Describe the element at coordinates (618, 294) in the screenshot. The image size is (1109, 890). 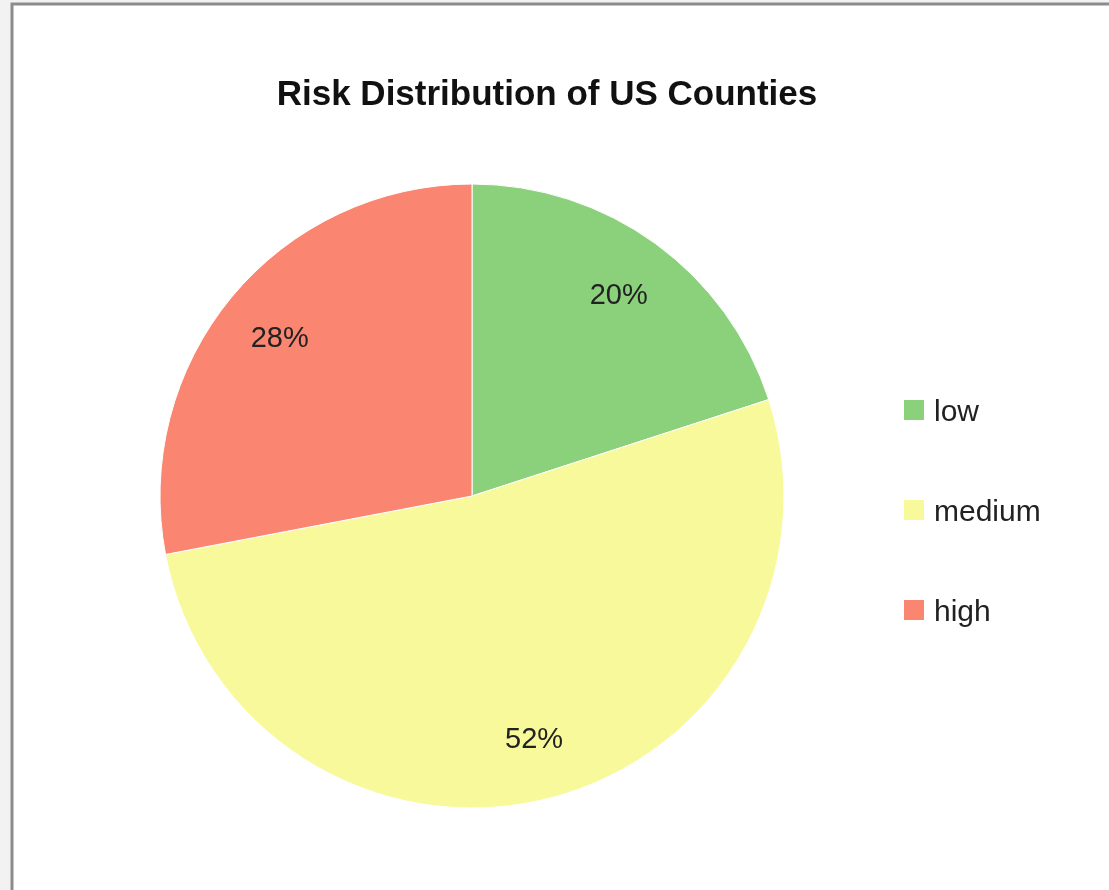
I see `data-label: 20%` at that location.